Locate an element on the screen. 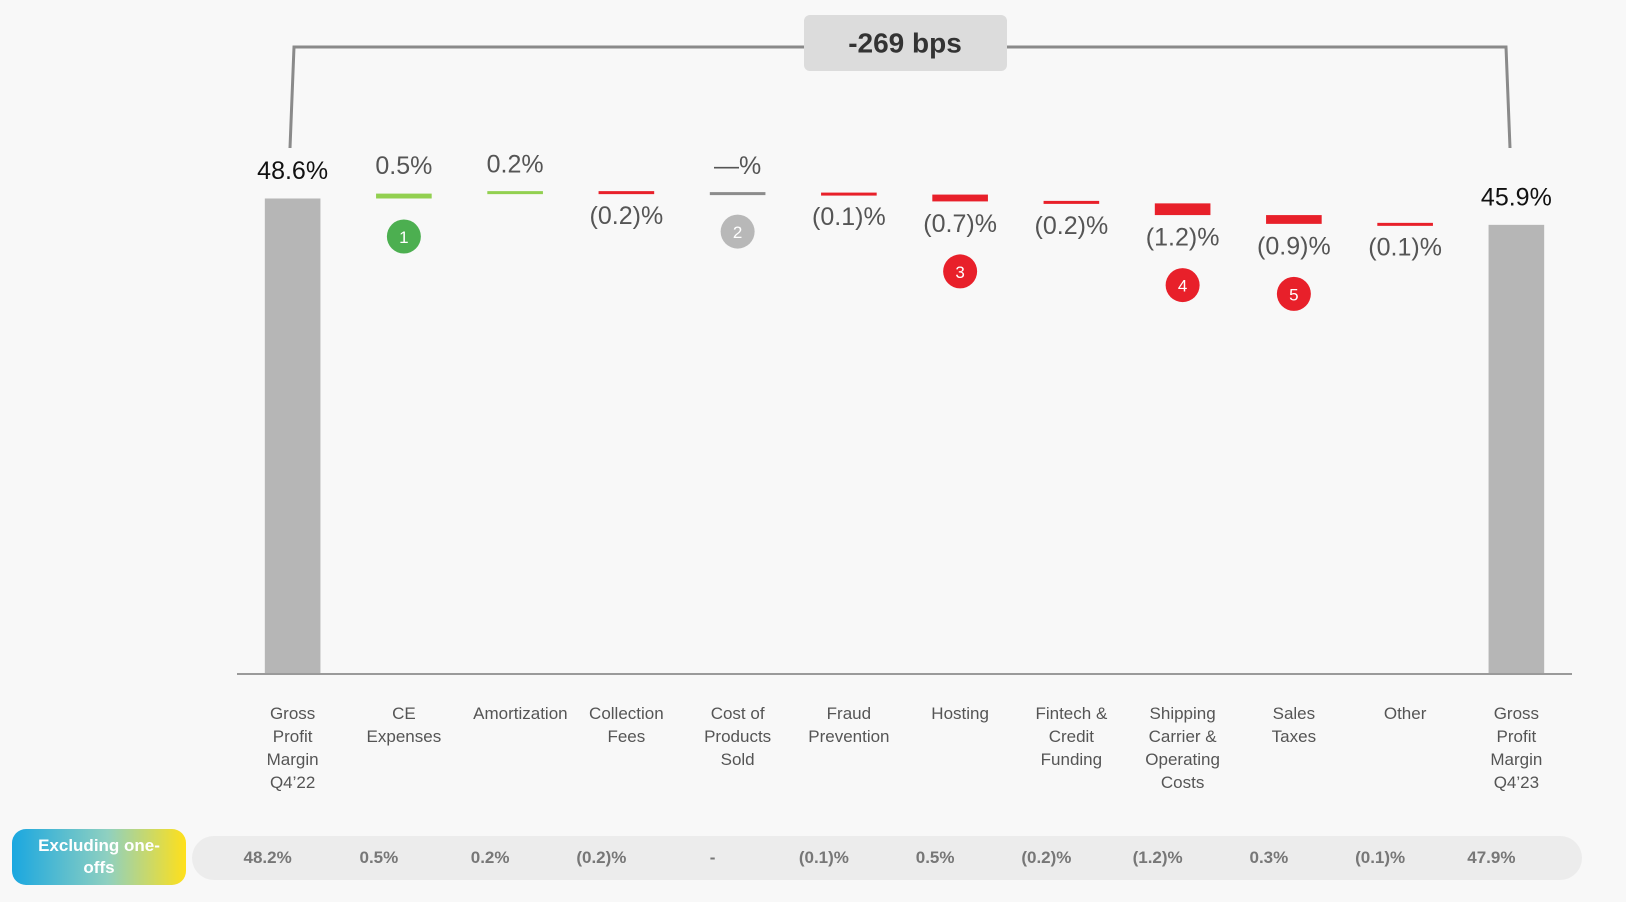 This screenshot has height=902, width=1626. row-background is located at coordinates (887, 858).